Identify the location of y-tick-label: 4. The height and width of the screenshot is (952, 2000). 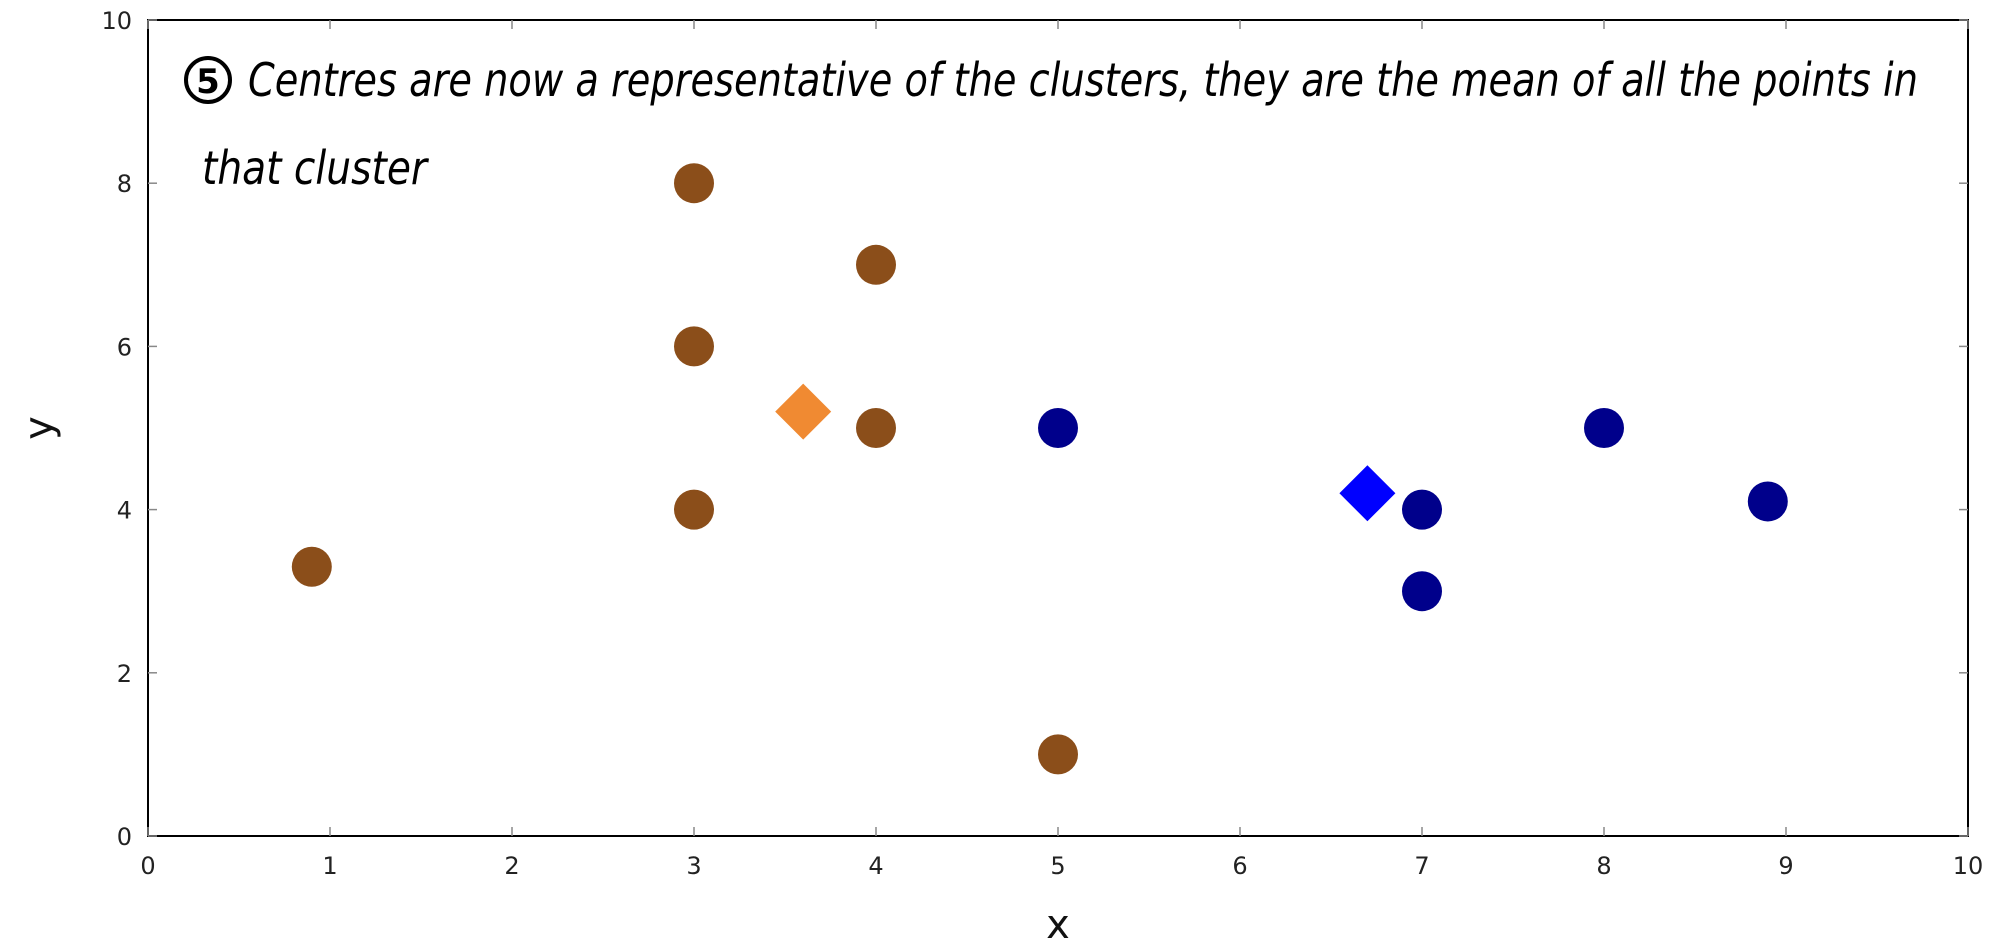
(124, 511).